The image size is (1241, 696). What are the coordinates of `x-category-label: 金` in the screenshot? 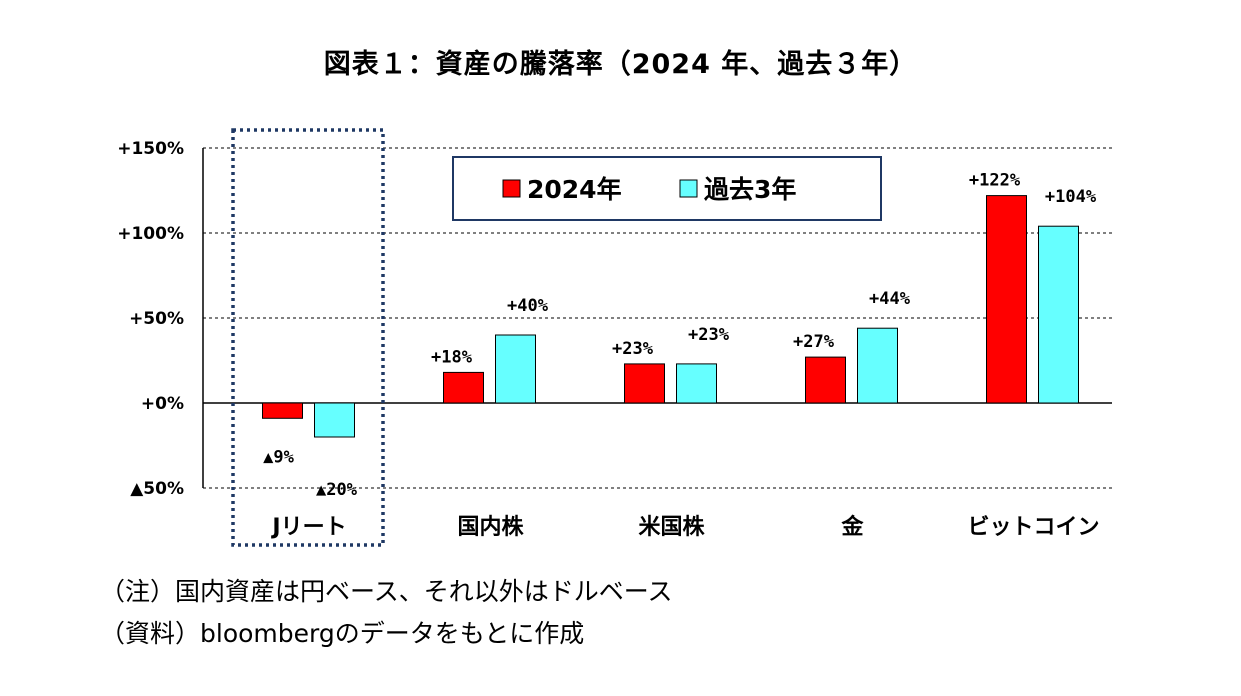 It's located at (852, 527).